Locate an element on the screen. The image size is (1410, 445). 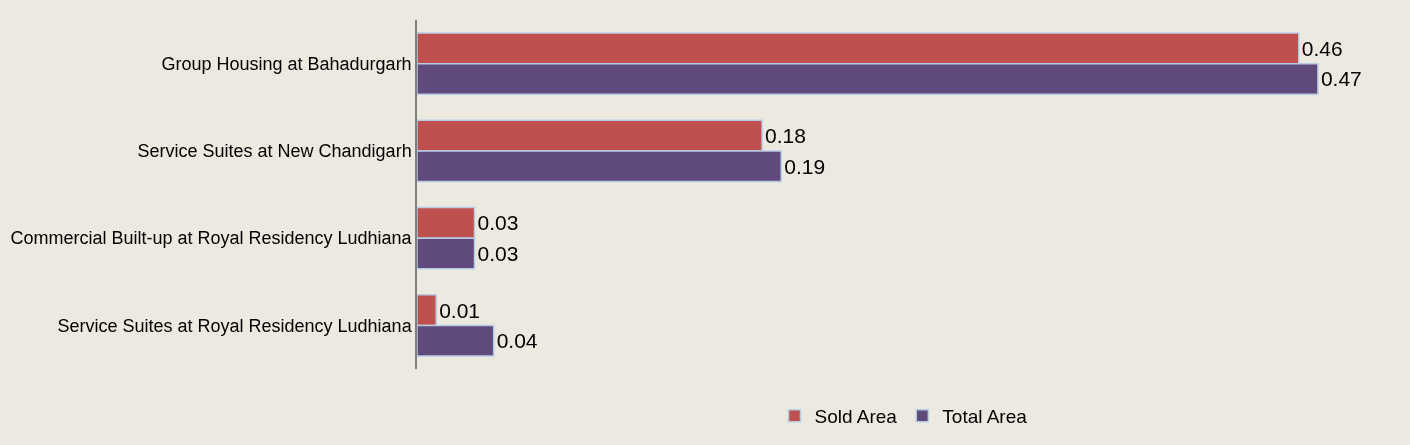
data-label: 0.46 is located at coordinates (1322, 48).